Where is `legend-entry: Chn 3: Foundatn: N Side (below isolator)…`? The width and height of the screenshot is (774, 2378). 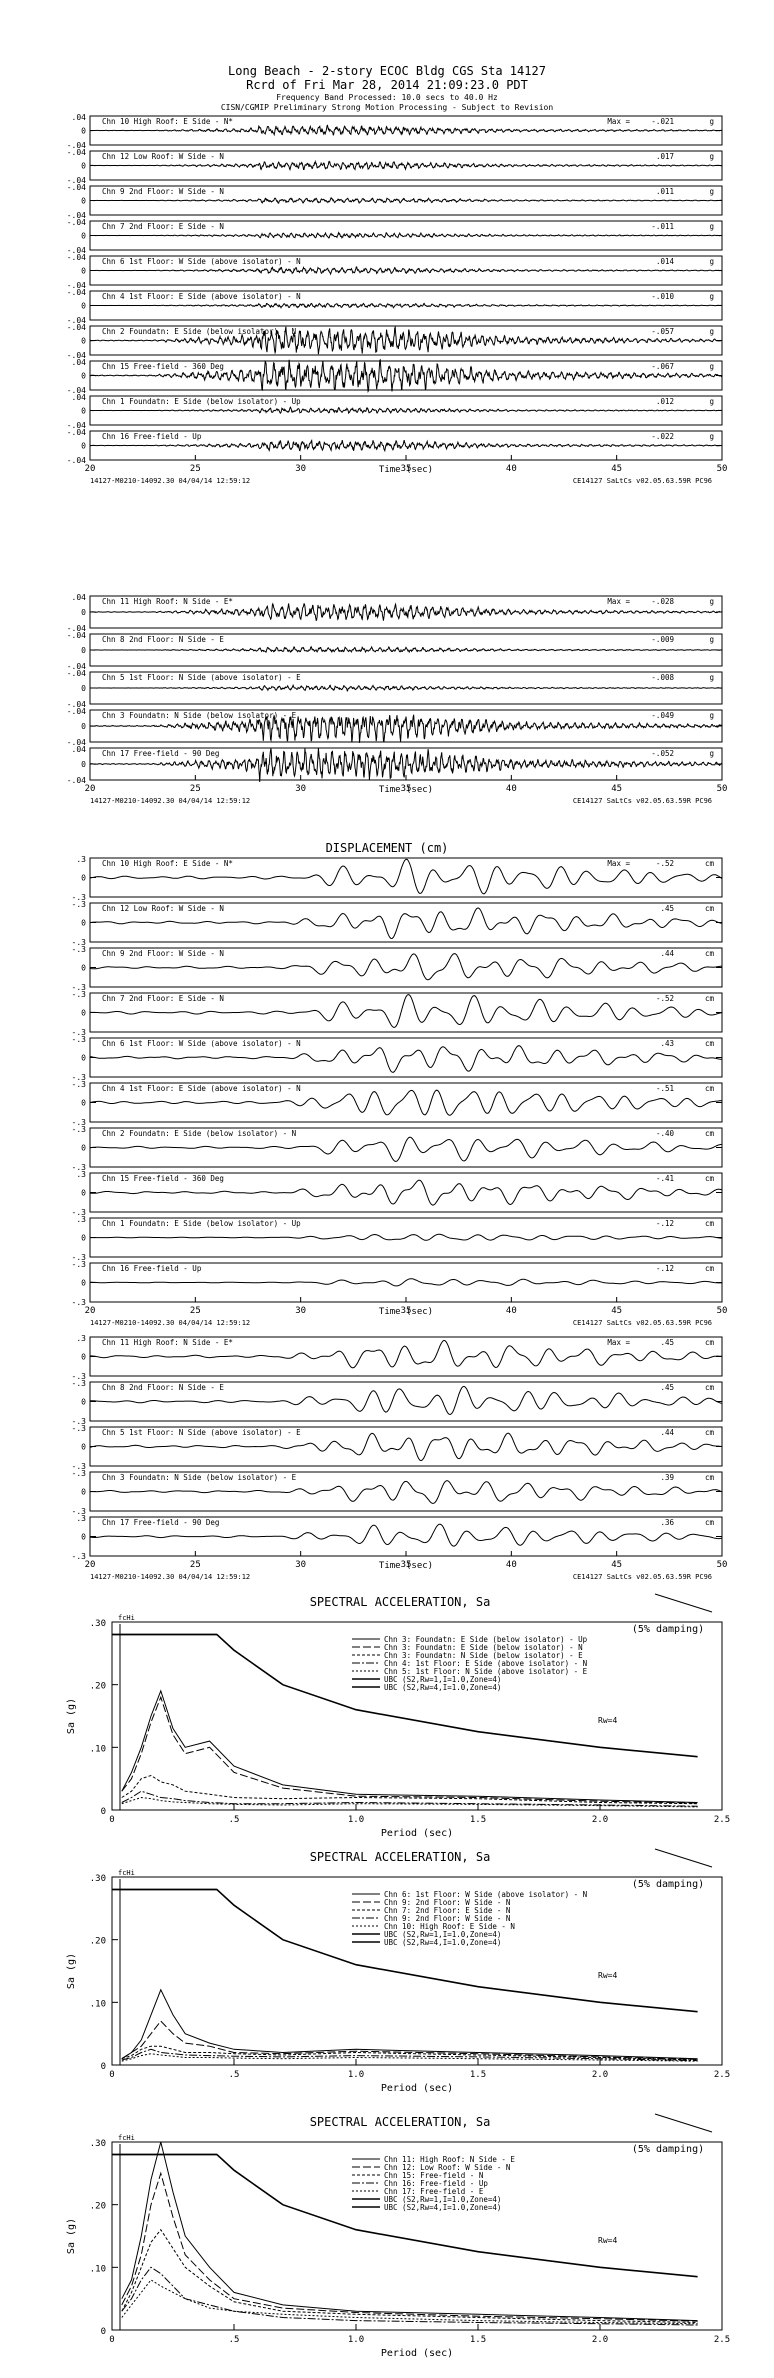
legend-entry: Chn 3: Foundatn: N Side (below isolator)… is located at coordinates (483, 1655).